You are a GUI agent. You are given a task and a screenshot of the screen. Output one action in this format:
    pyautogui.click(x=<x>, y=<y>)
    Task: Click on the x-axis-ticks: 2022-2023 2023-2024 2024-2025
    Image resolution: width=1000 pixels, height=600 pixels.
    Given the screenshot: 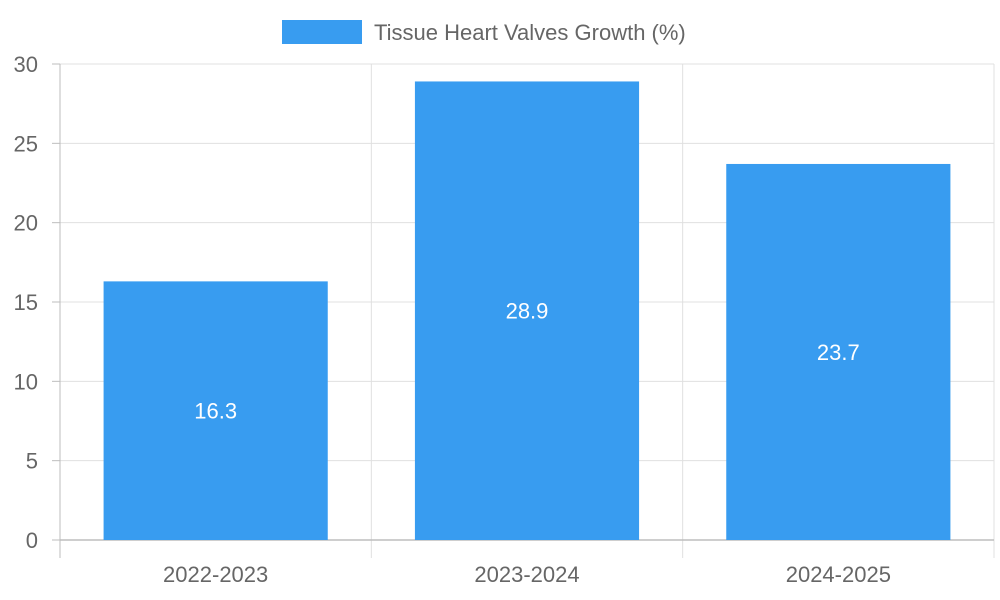 What is the action you would take?
    pyautogui.click(x=527, y=574)
    